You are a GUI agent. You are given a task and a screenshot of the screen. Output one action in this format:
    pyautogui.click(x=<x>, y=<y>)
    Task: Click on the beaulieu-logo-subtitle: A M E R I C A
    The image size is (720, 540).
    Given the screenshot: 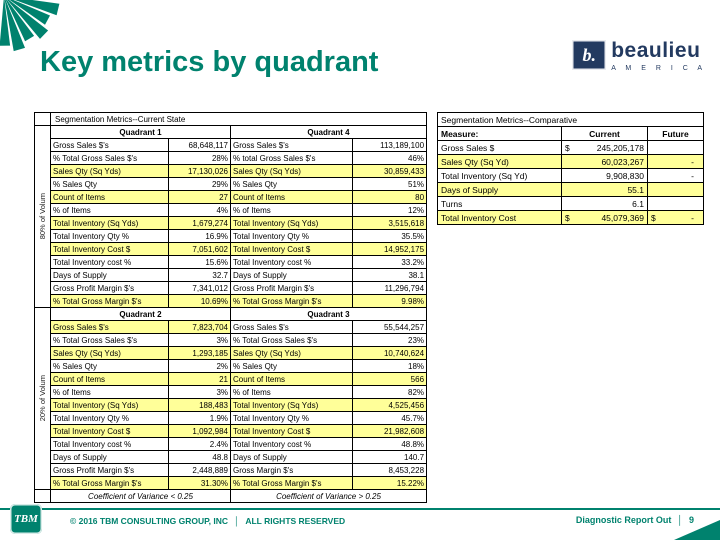 What is the action you would take?
    pyautogui.click(x=658, y=68)
    